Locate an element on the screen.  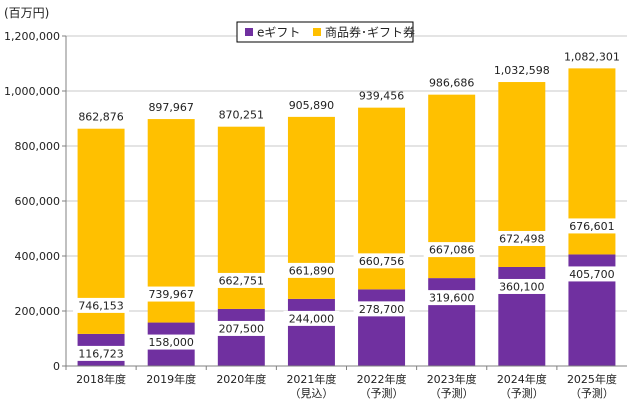
y-tick-label: 600,000 is located at coordinates (38, 201).